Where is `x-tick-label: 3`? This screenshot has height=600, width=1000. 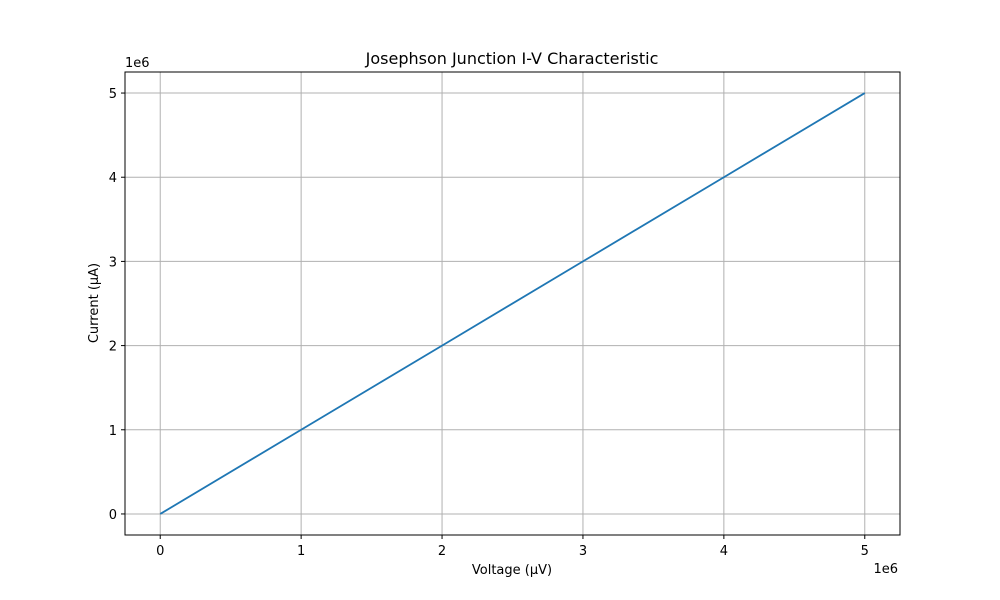
x-tick-label: 3 is located at coordinates (583, 551).